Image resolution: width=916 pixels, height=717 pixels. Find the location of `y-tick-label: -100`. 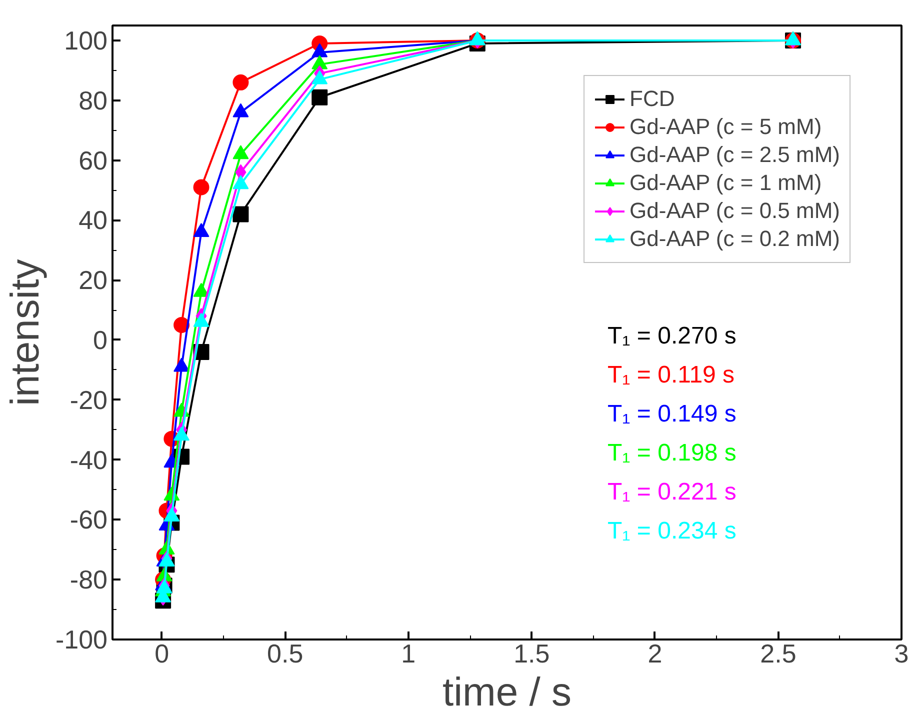

y-tick-label: -100 is located at coordinates (81, 639).